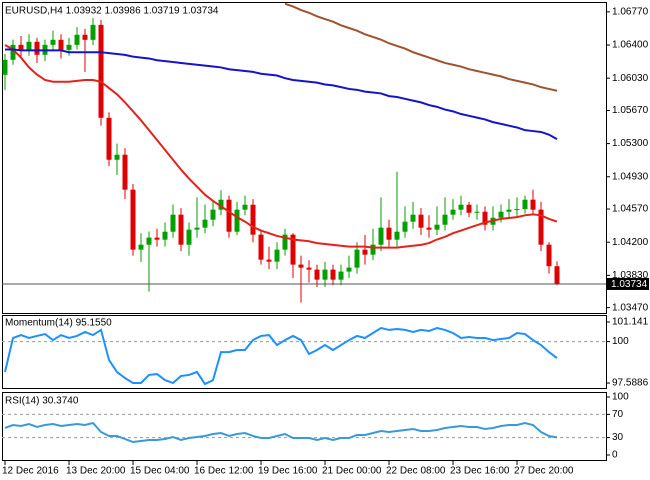 The image size is (650, 480). I want to click on y-tick-label: 1.06030, so click(630, 78).